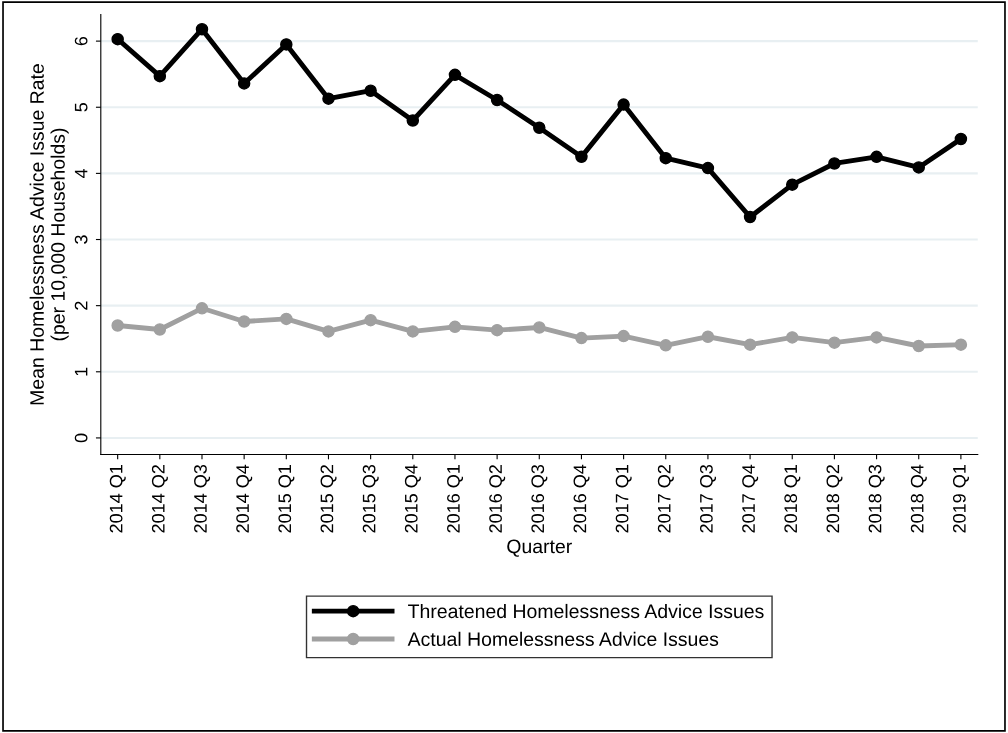 This screenshot has width=1008, height=733. I want to click on x-tick-label: 2014 Q4, so click(244, 498).